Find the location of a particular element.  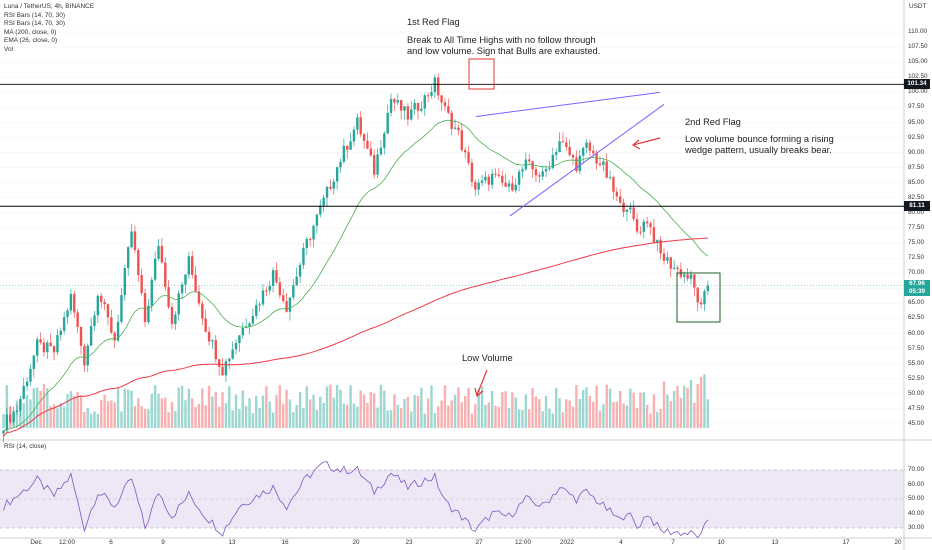

wedge-lower-trendline is located at coordinates (587, 160).